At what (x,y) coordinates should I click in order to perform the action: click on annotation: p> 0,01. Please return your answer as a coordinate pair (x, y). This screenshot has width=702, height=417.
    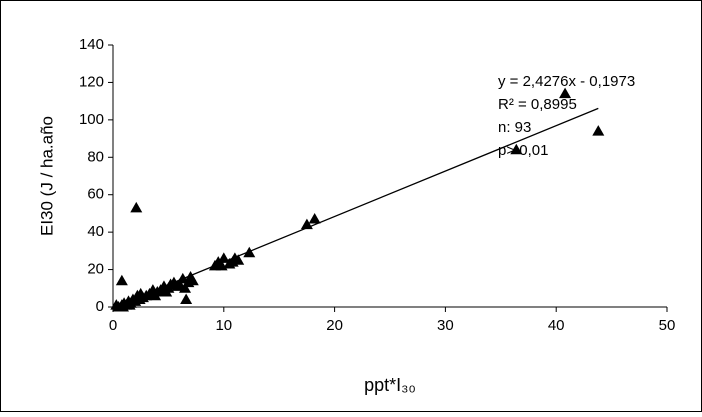
    Looking at the image, I should click on (523, 150).